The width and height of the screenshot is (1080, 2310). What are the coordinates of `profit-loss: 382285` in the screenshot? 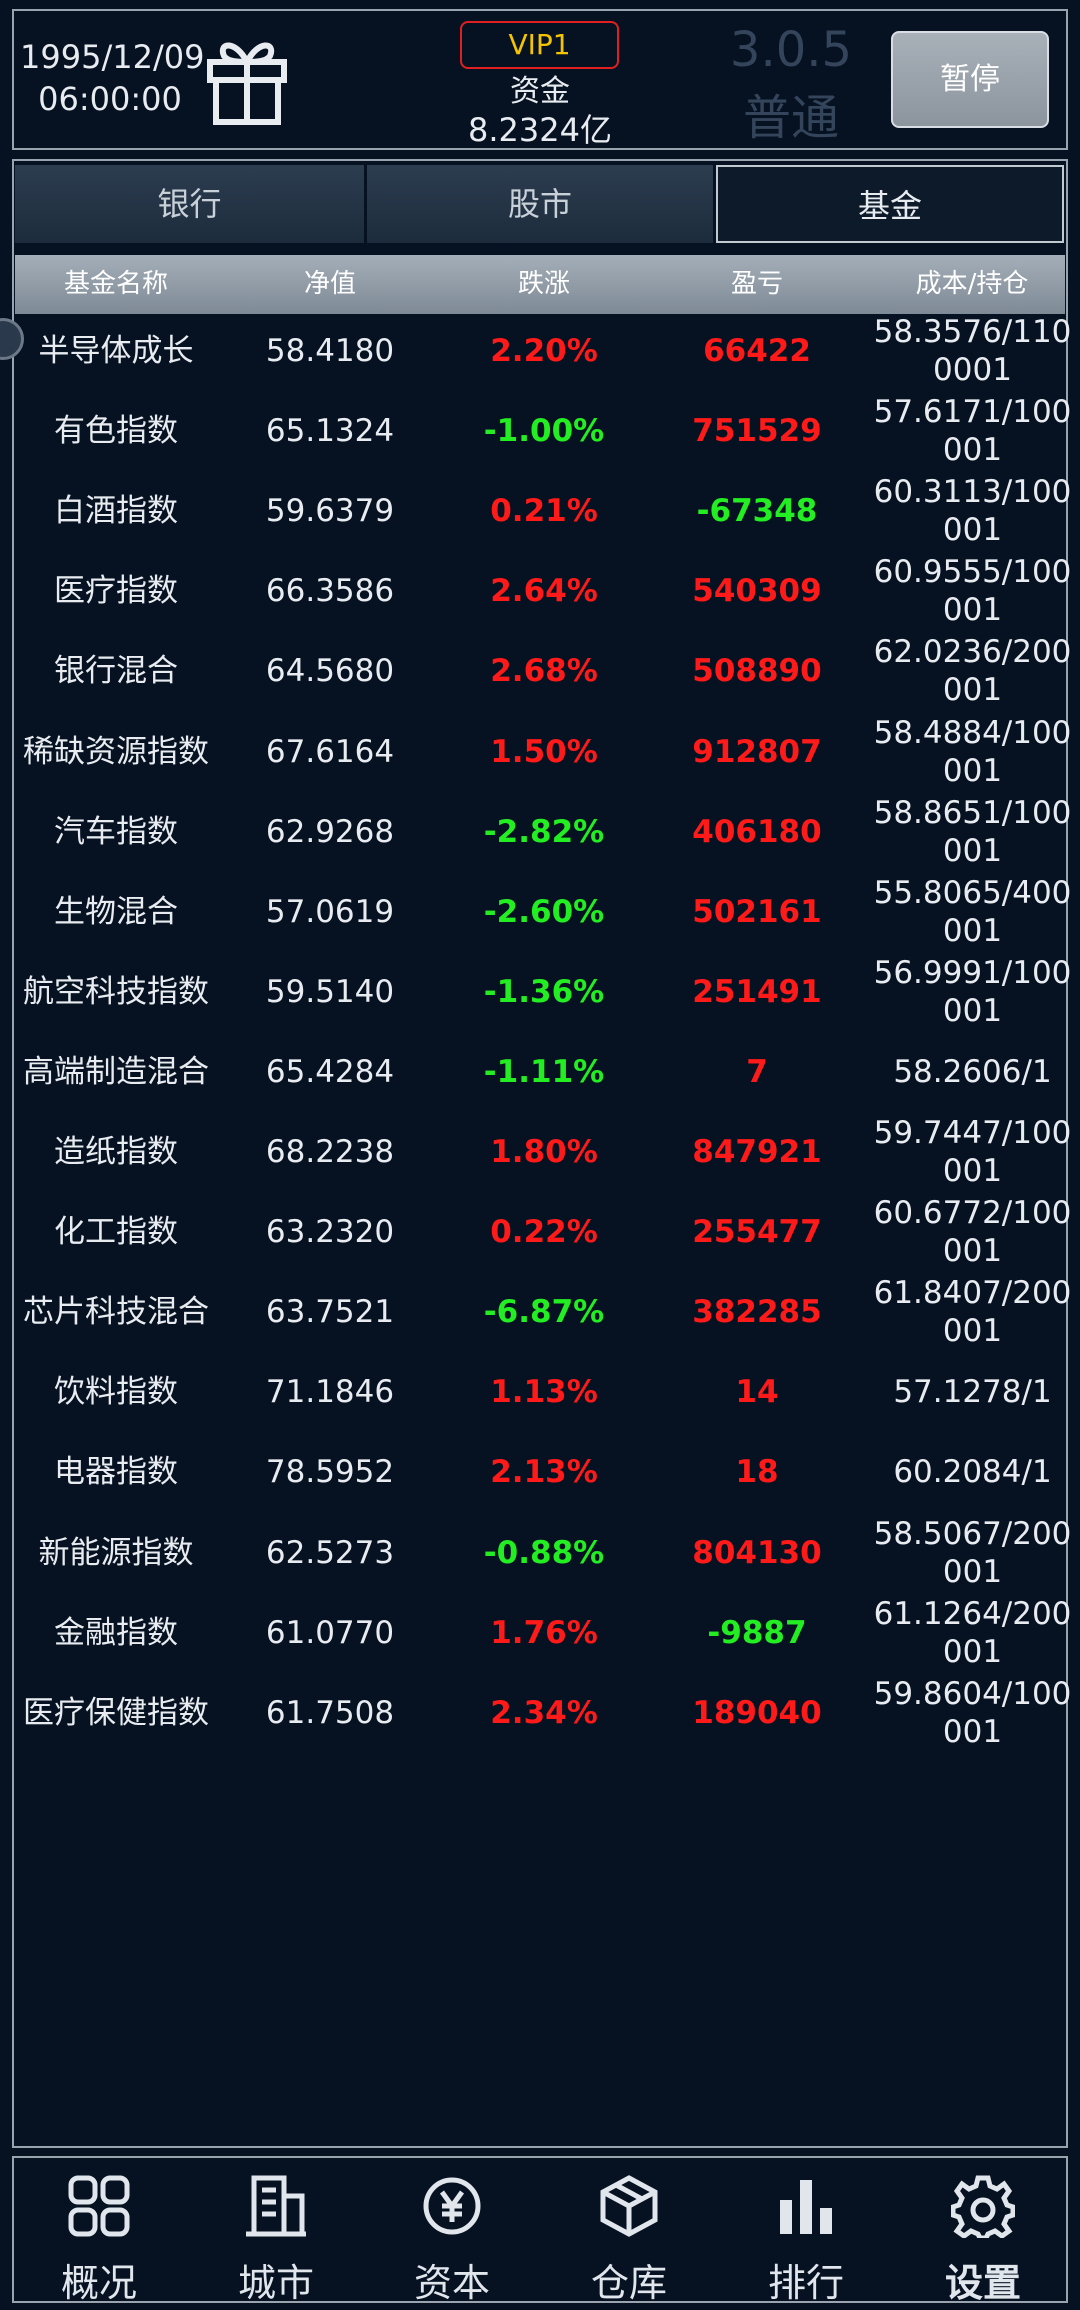 It's located at (757, 1312).